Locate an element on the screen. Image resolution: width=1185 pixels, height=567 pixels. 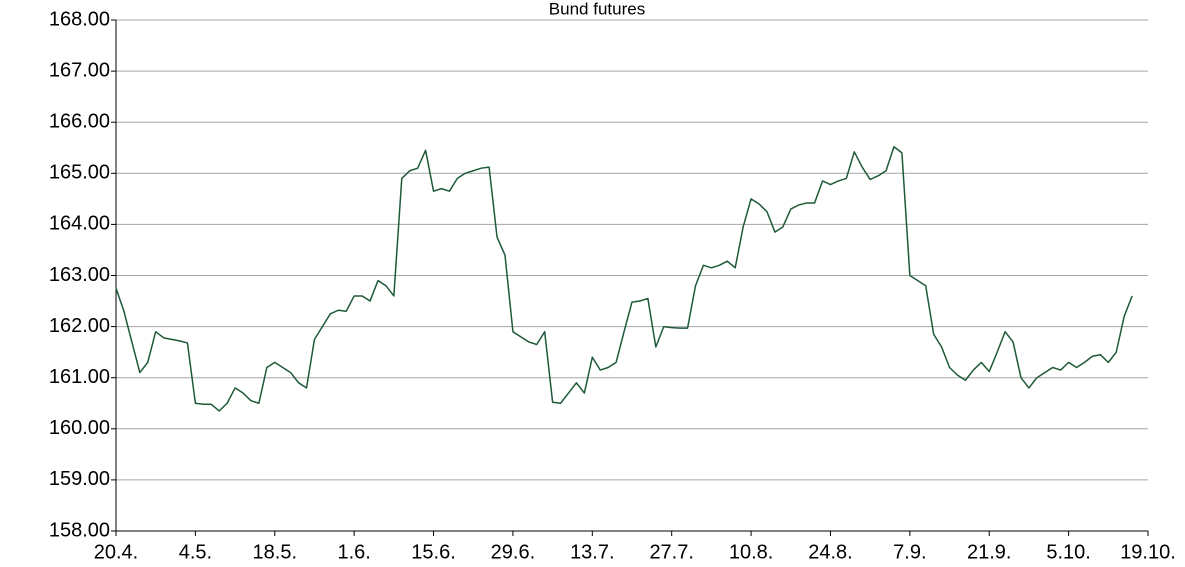
x-tick-label: 27.7. is located at coordinates (671, 552).